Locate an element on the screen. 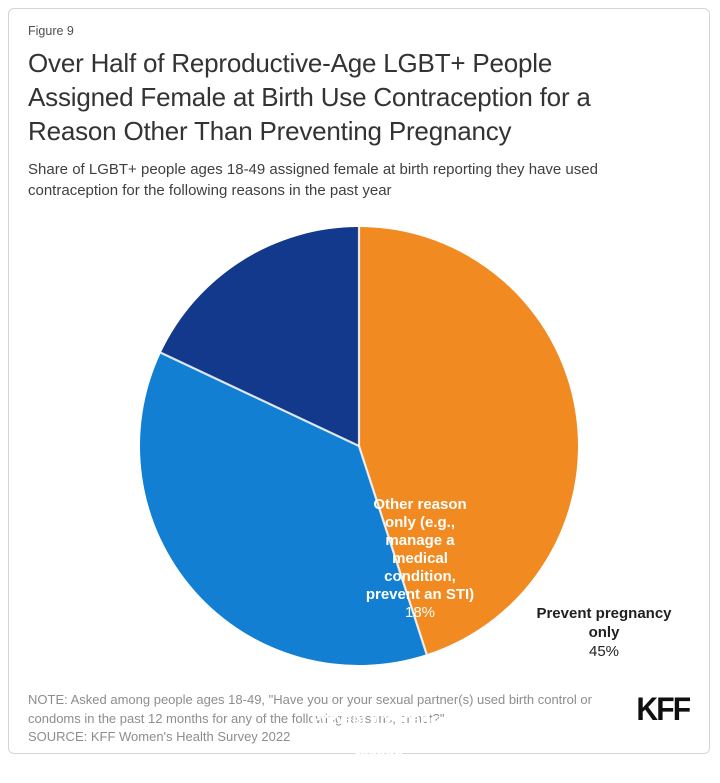 This screenshot has width=720, height=783. source-line: SOURCE: KFF Women's Health Survey 2022 is located at coordinates (159, 736).